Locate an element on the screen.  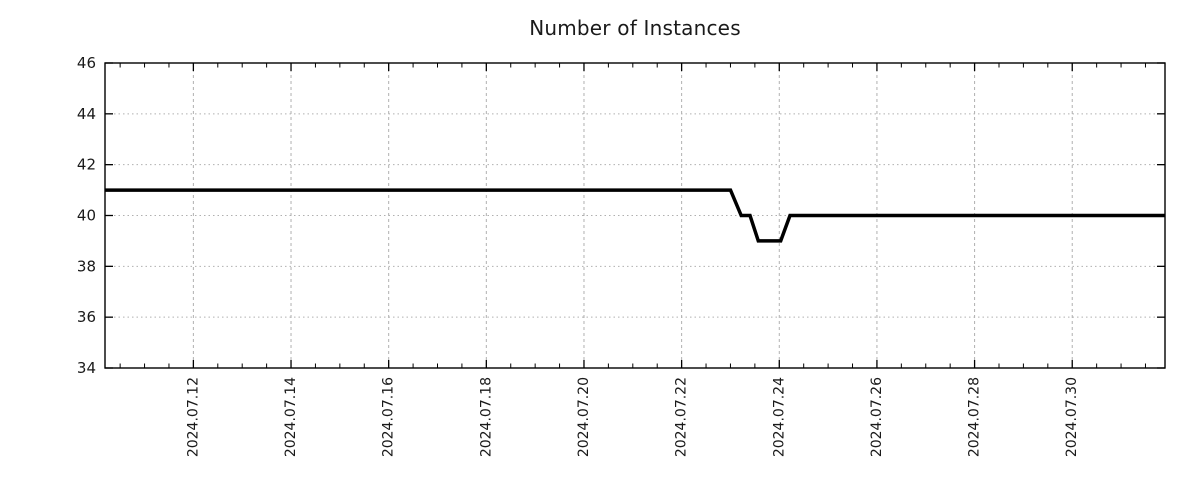
y-tick-label: 38 is located at coordinates (86, 266).